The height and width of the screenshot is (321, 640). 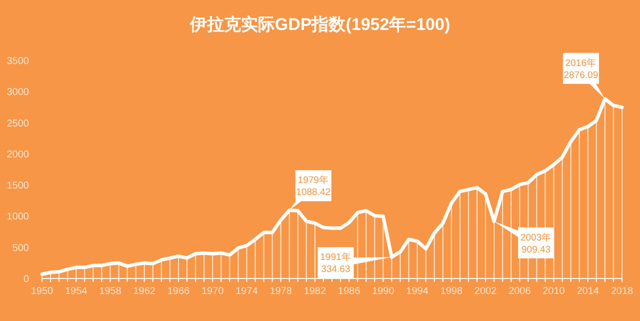 I want to click on x-tick-label: 1994, so click(x=417, y=291).